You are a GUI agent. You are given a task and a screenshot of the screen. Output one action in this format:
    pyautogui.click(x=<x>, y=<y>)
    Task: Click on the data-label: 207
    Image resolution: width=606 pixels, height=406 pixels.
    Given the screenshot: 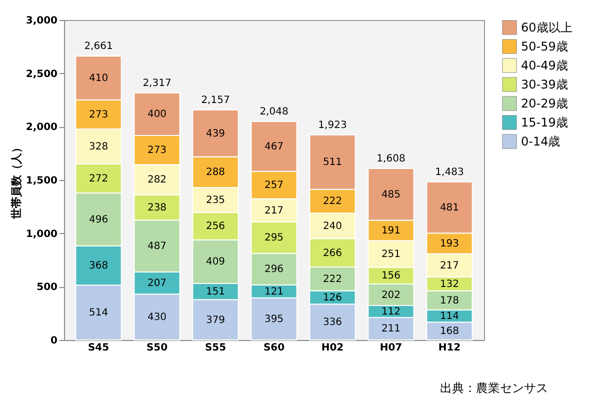 What is the action you would take?
    pyautogui.click(x=157, y=284)
    